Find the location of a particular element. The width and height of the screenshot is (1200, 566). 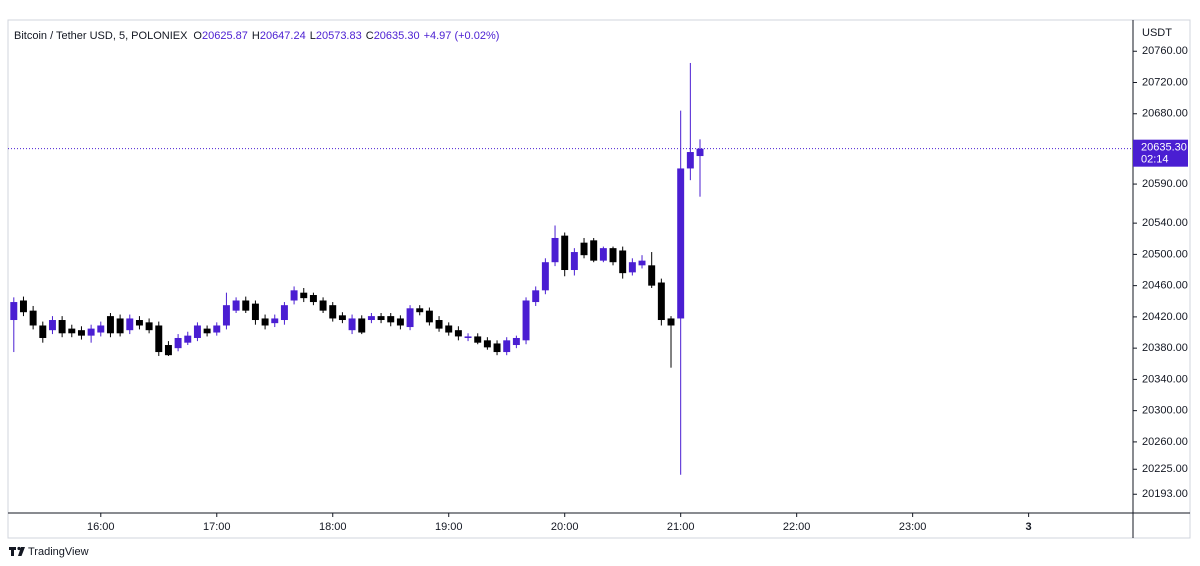

y-tick-label: 20420.00 is located at coordinates (1165, 317).